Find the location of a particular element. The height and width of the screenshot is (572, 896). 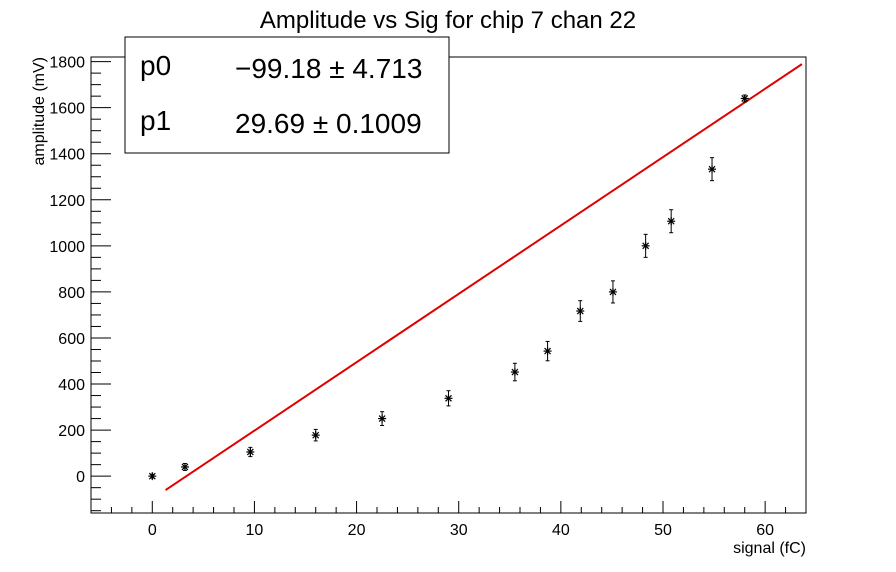

y-axis-ticks: 0 200 400 600 800 1000 1200 1400 1600 1800 is located at coordinates (80, 283).